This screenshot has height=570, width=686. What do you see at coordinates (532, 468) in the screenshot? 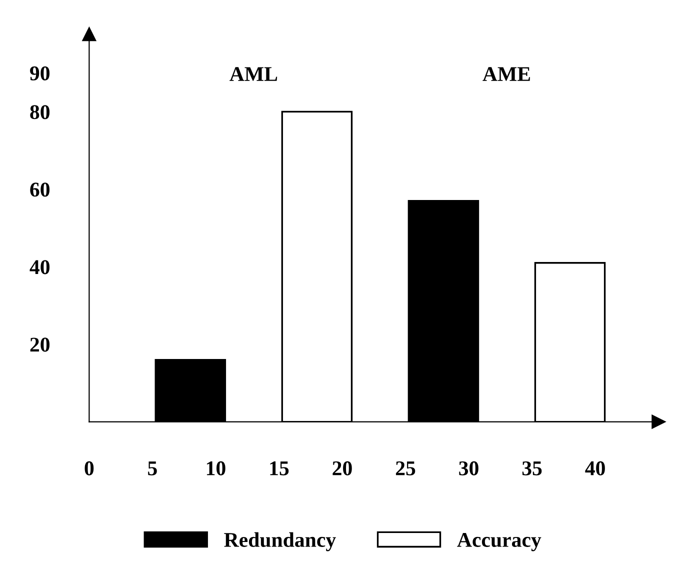
I see `x-tick-label: 35` at bounding box center [532, 468].